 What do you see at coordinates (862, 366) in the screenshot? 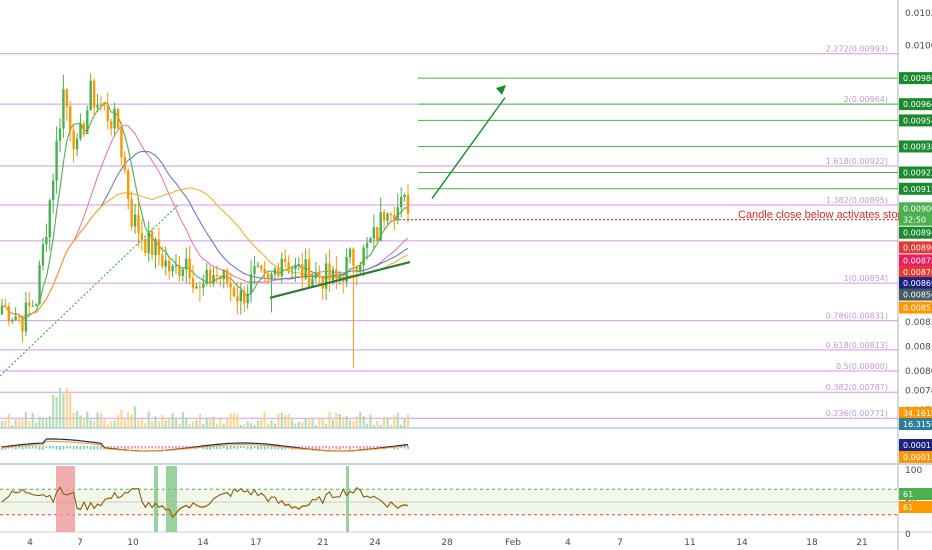
I see `fib-label: 0.5(0.00800)` at bounding box center [862, 366].